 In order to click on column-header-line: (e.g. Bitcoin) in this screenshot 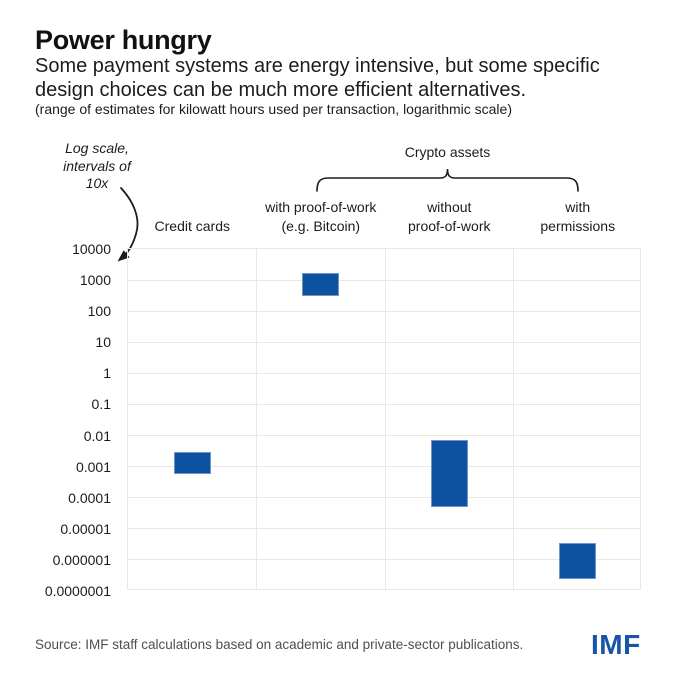, I will do `click(321, 225)`.